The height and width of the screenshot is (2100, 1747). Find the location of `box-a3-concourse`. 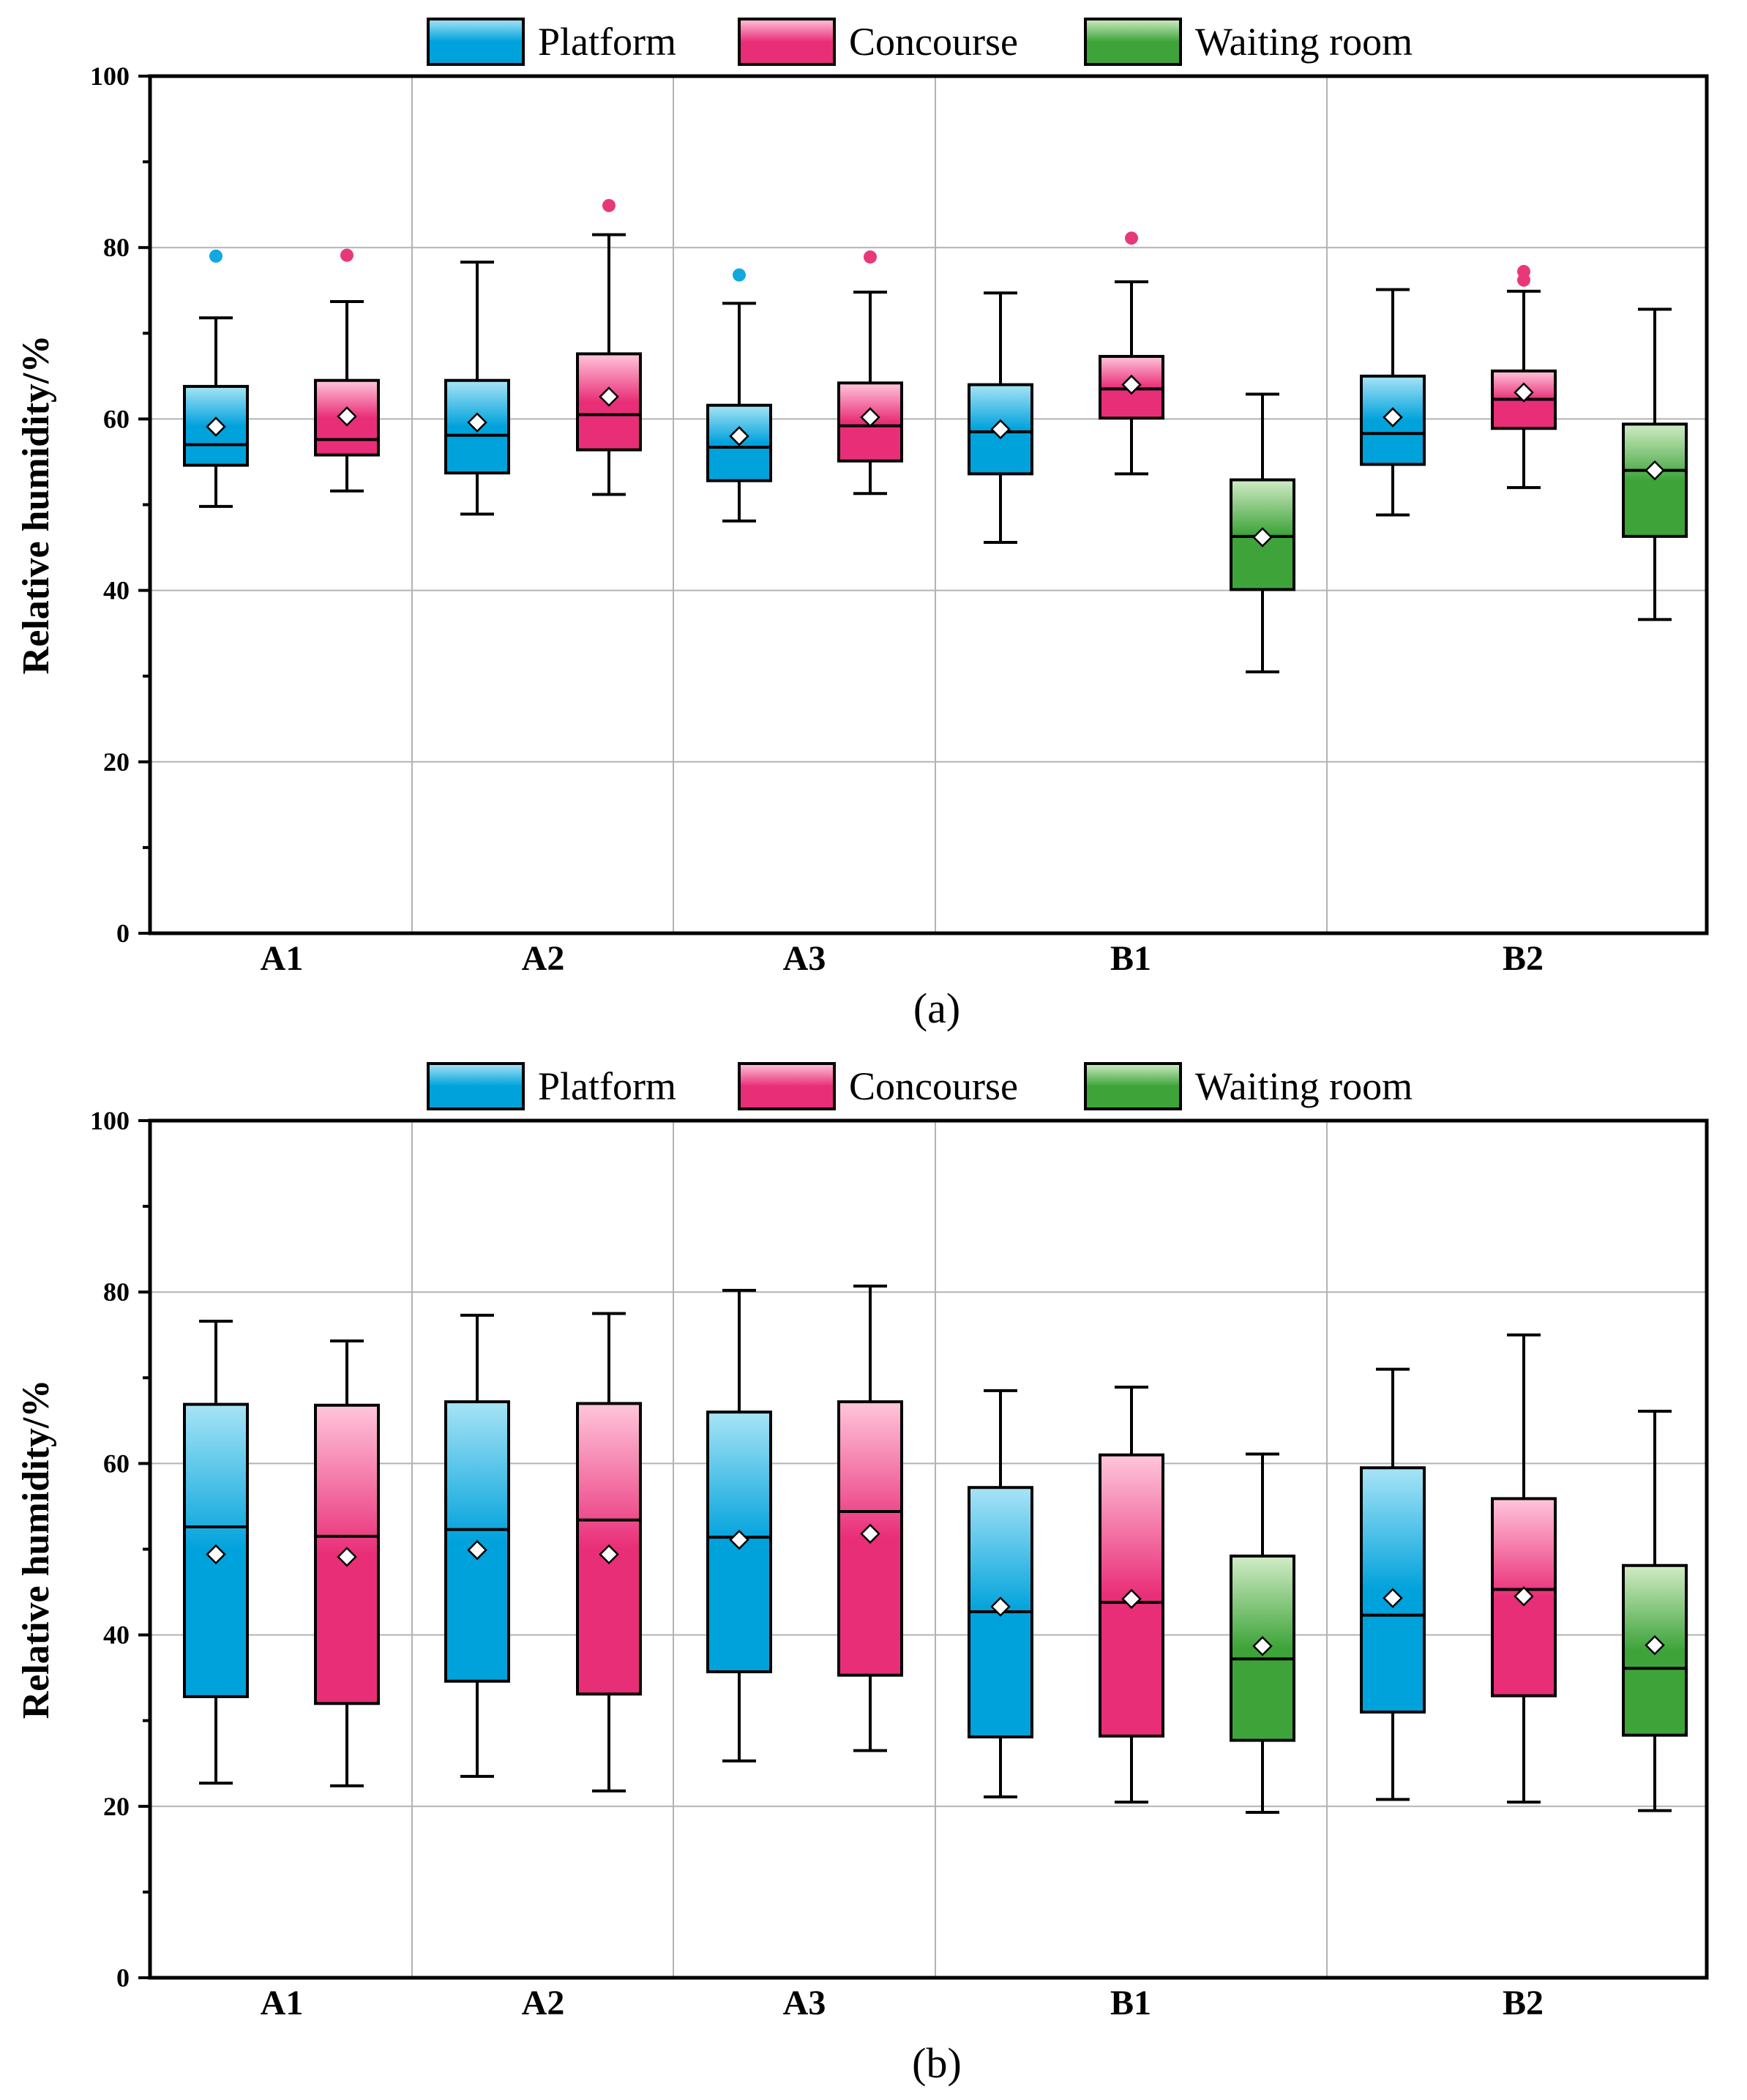

box-a3-concourse is located at coordinates (870, 1519).